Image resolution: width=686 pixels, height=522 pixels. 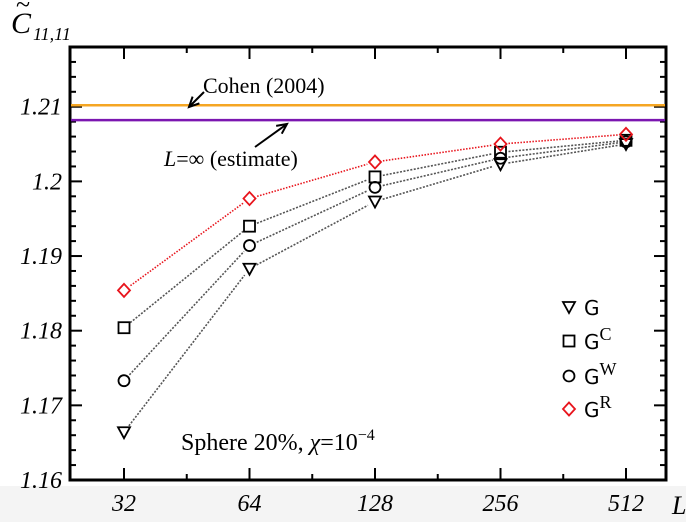 I want to click on x-tick-label: 32, so click(x=123, y=504).